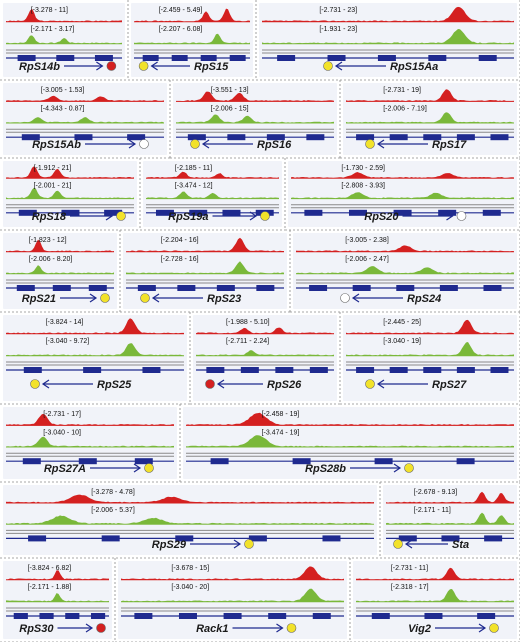  What do you see at coordinates (70, 194) in the screenshot?
I see `gene-panel-rps18: [-1.912 - 21] [-2.001 - 21] RpS18` at bounding box center [70, 194].